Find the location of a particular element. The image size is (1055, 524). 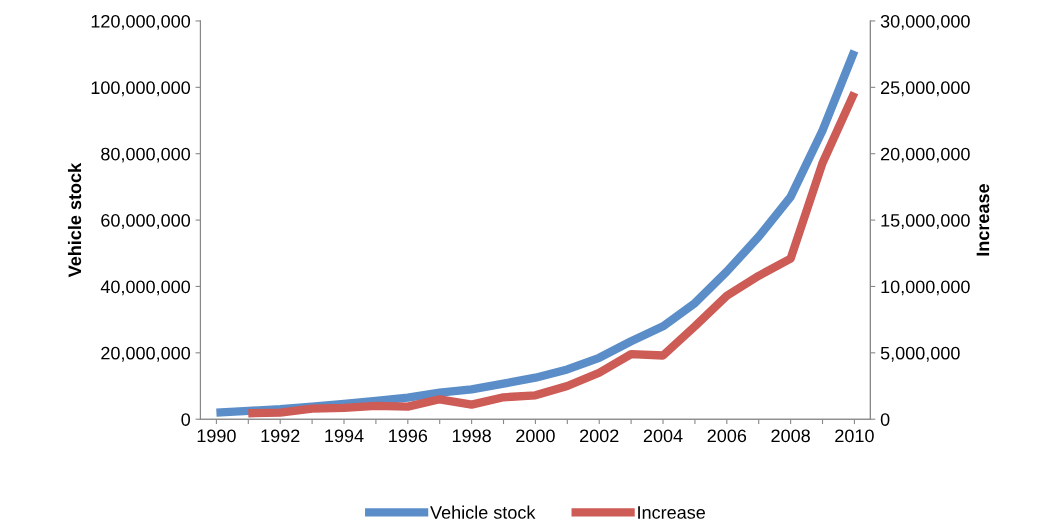

x-tick-label: 2010 is located at coordinates (854, 436).